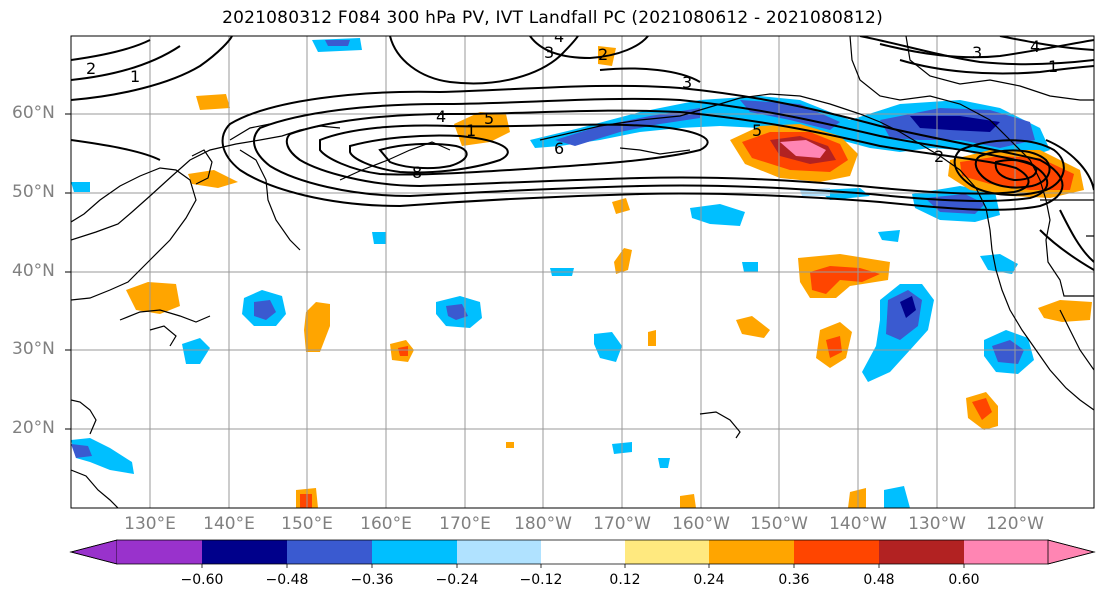 This screenshot has height=601, width=1105. What do you see at coordinates (964, 580) in the screenshot?
I see `colorbar-label: 0.60` at bounding box center [964, 580].